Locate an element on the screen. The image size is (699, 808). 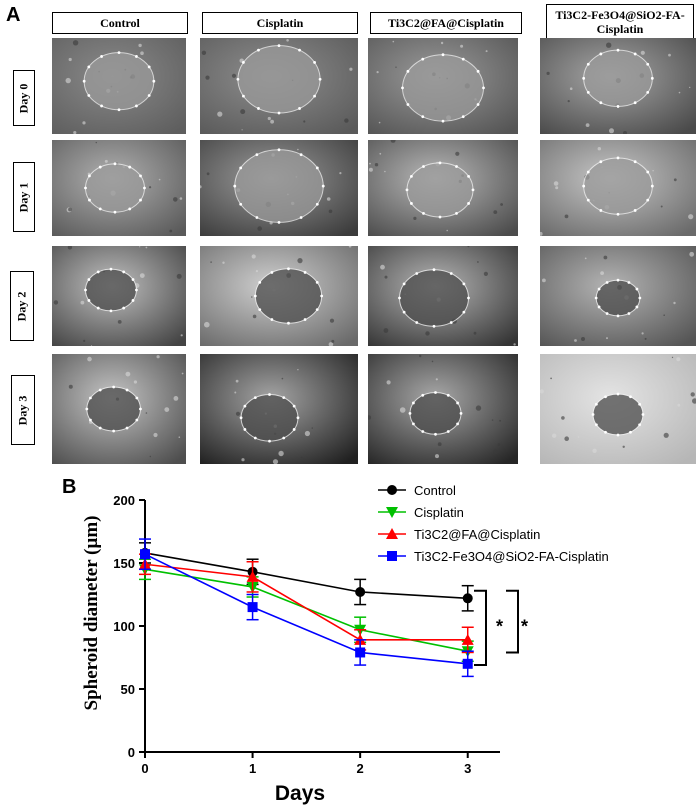
micrograph-day2-col1 is located at coordinates (279, 296).